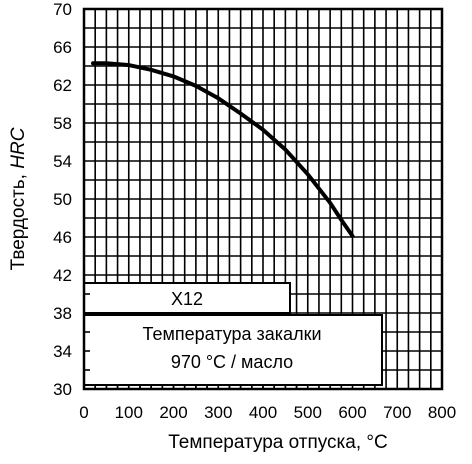 This screenshot has height=464, width=472. Describe the element at coordinates (62, 389) in the screenshot. I see `y-tick-label: 30` at that location.